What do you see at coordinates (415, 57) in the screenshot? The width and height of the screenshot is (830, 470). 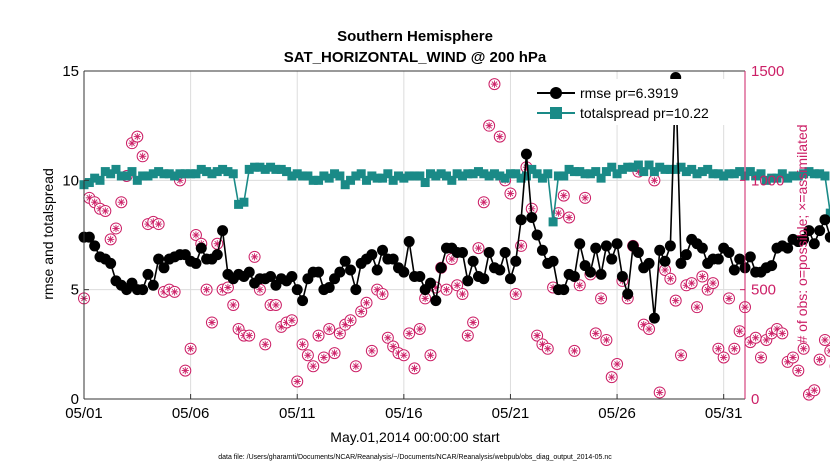 I see `chart-title-line2: SAT_HORIZONTAL_WIND @ 200 hPa` at bounding box center [415, 57].